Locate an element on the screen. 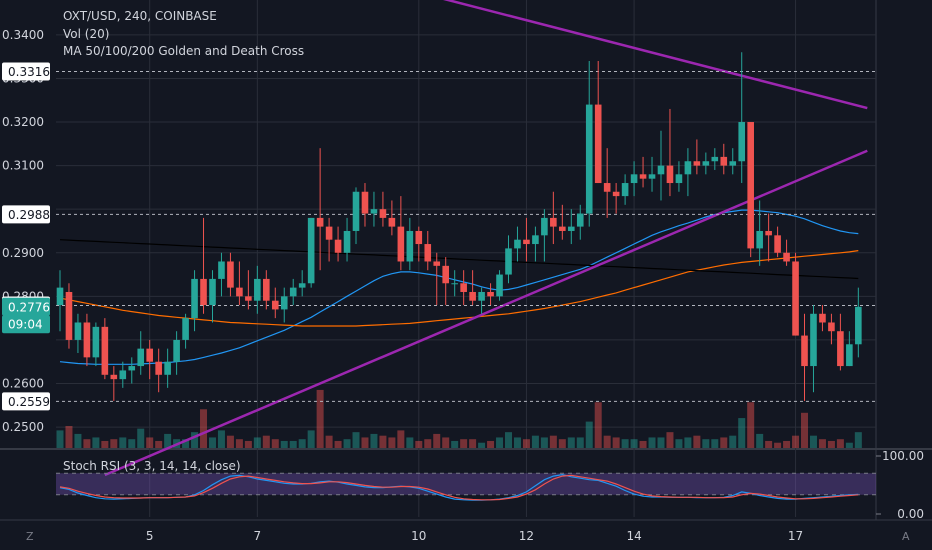 Image resolution: width=932 pixels, height=550 pixels. y-tick-label: 0.2500 is located at coordinates (23, 427).